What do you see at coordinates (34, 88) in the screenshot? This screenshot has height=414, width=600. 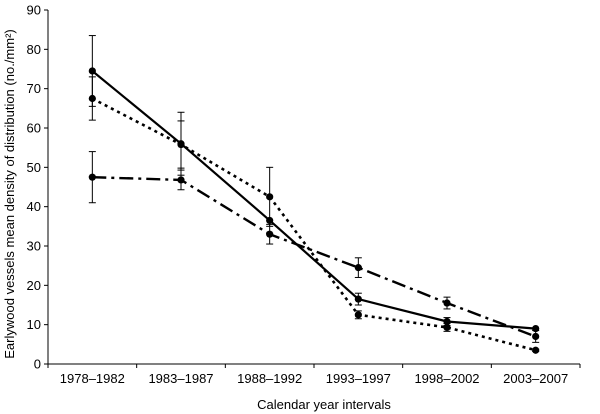 I see `y-tick-label-70: 70` at bounding box center [34, 88].